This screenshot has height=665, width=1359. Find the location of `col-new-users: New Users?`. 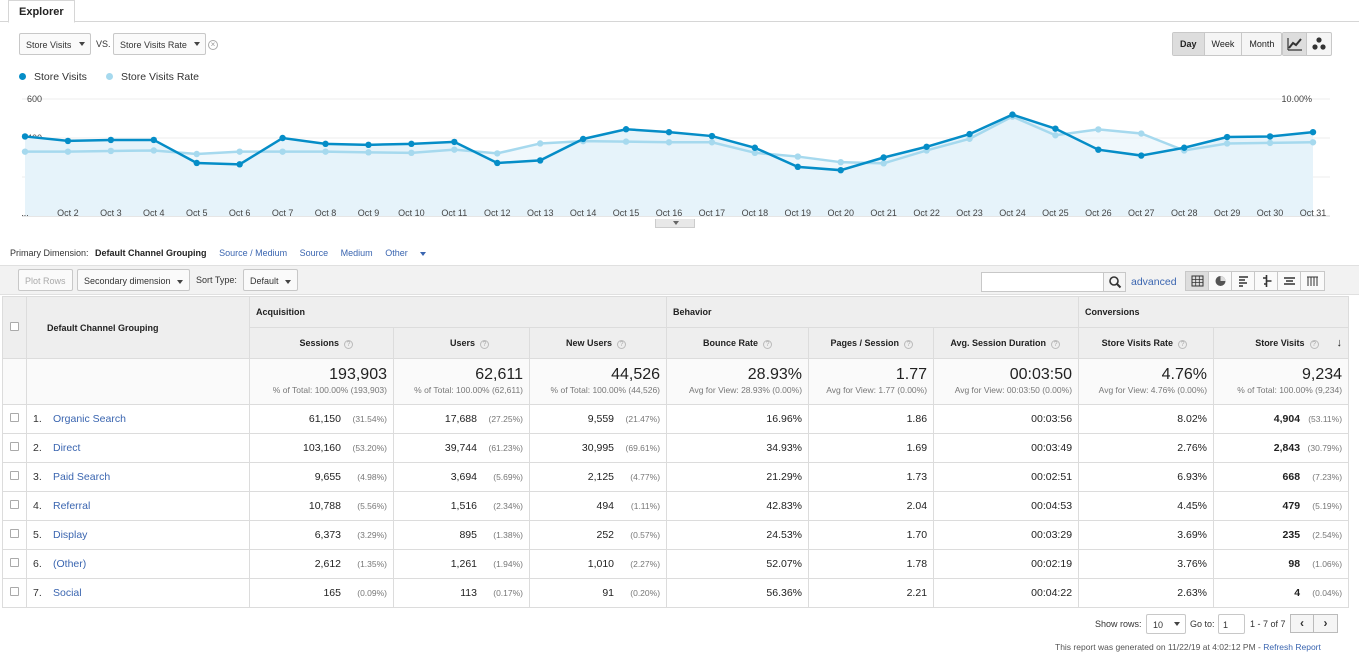

col-new-users: New Users? is located at coordinates (598, 343).